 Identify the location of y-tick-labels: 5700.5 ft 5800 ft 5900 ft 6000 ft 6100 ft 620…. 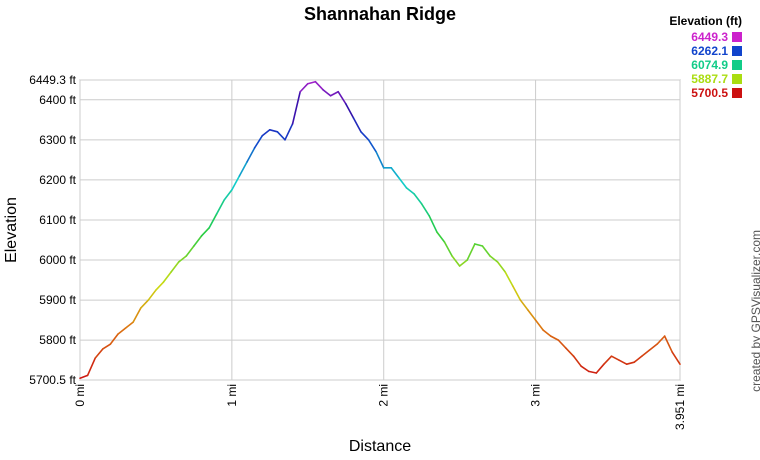
(52, 230).